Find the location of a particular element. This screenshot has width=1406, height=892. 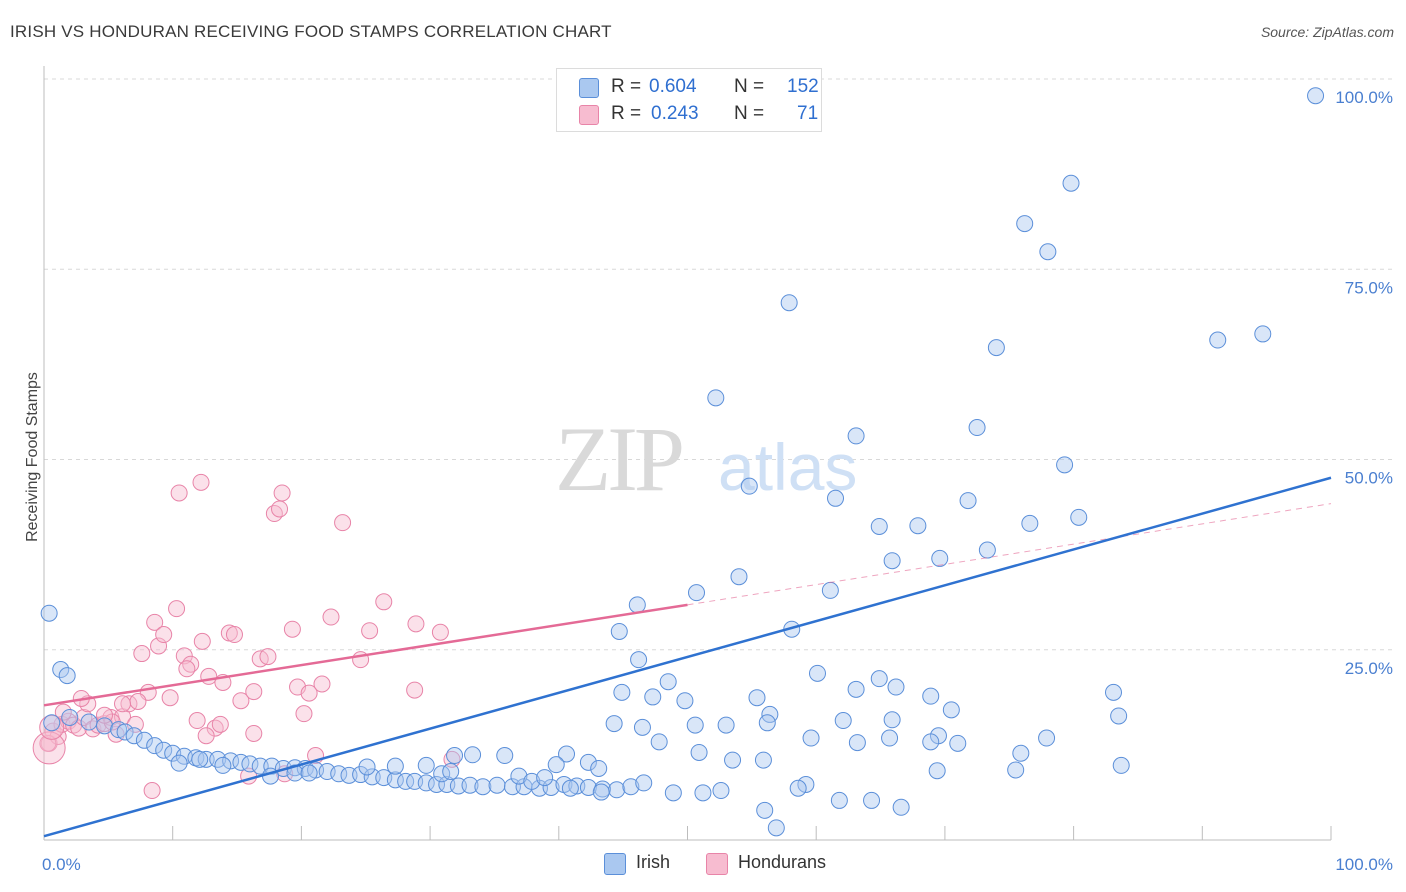

hondurans-r-label: R = is located at coordinates (626, 113).